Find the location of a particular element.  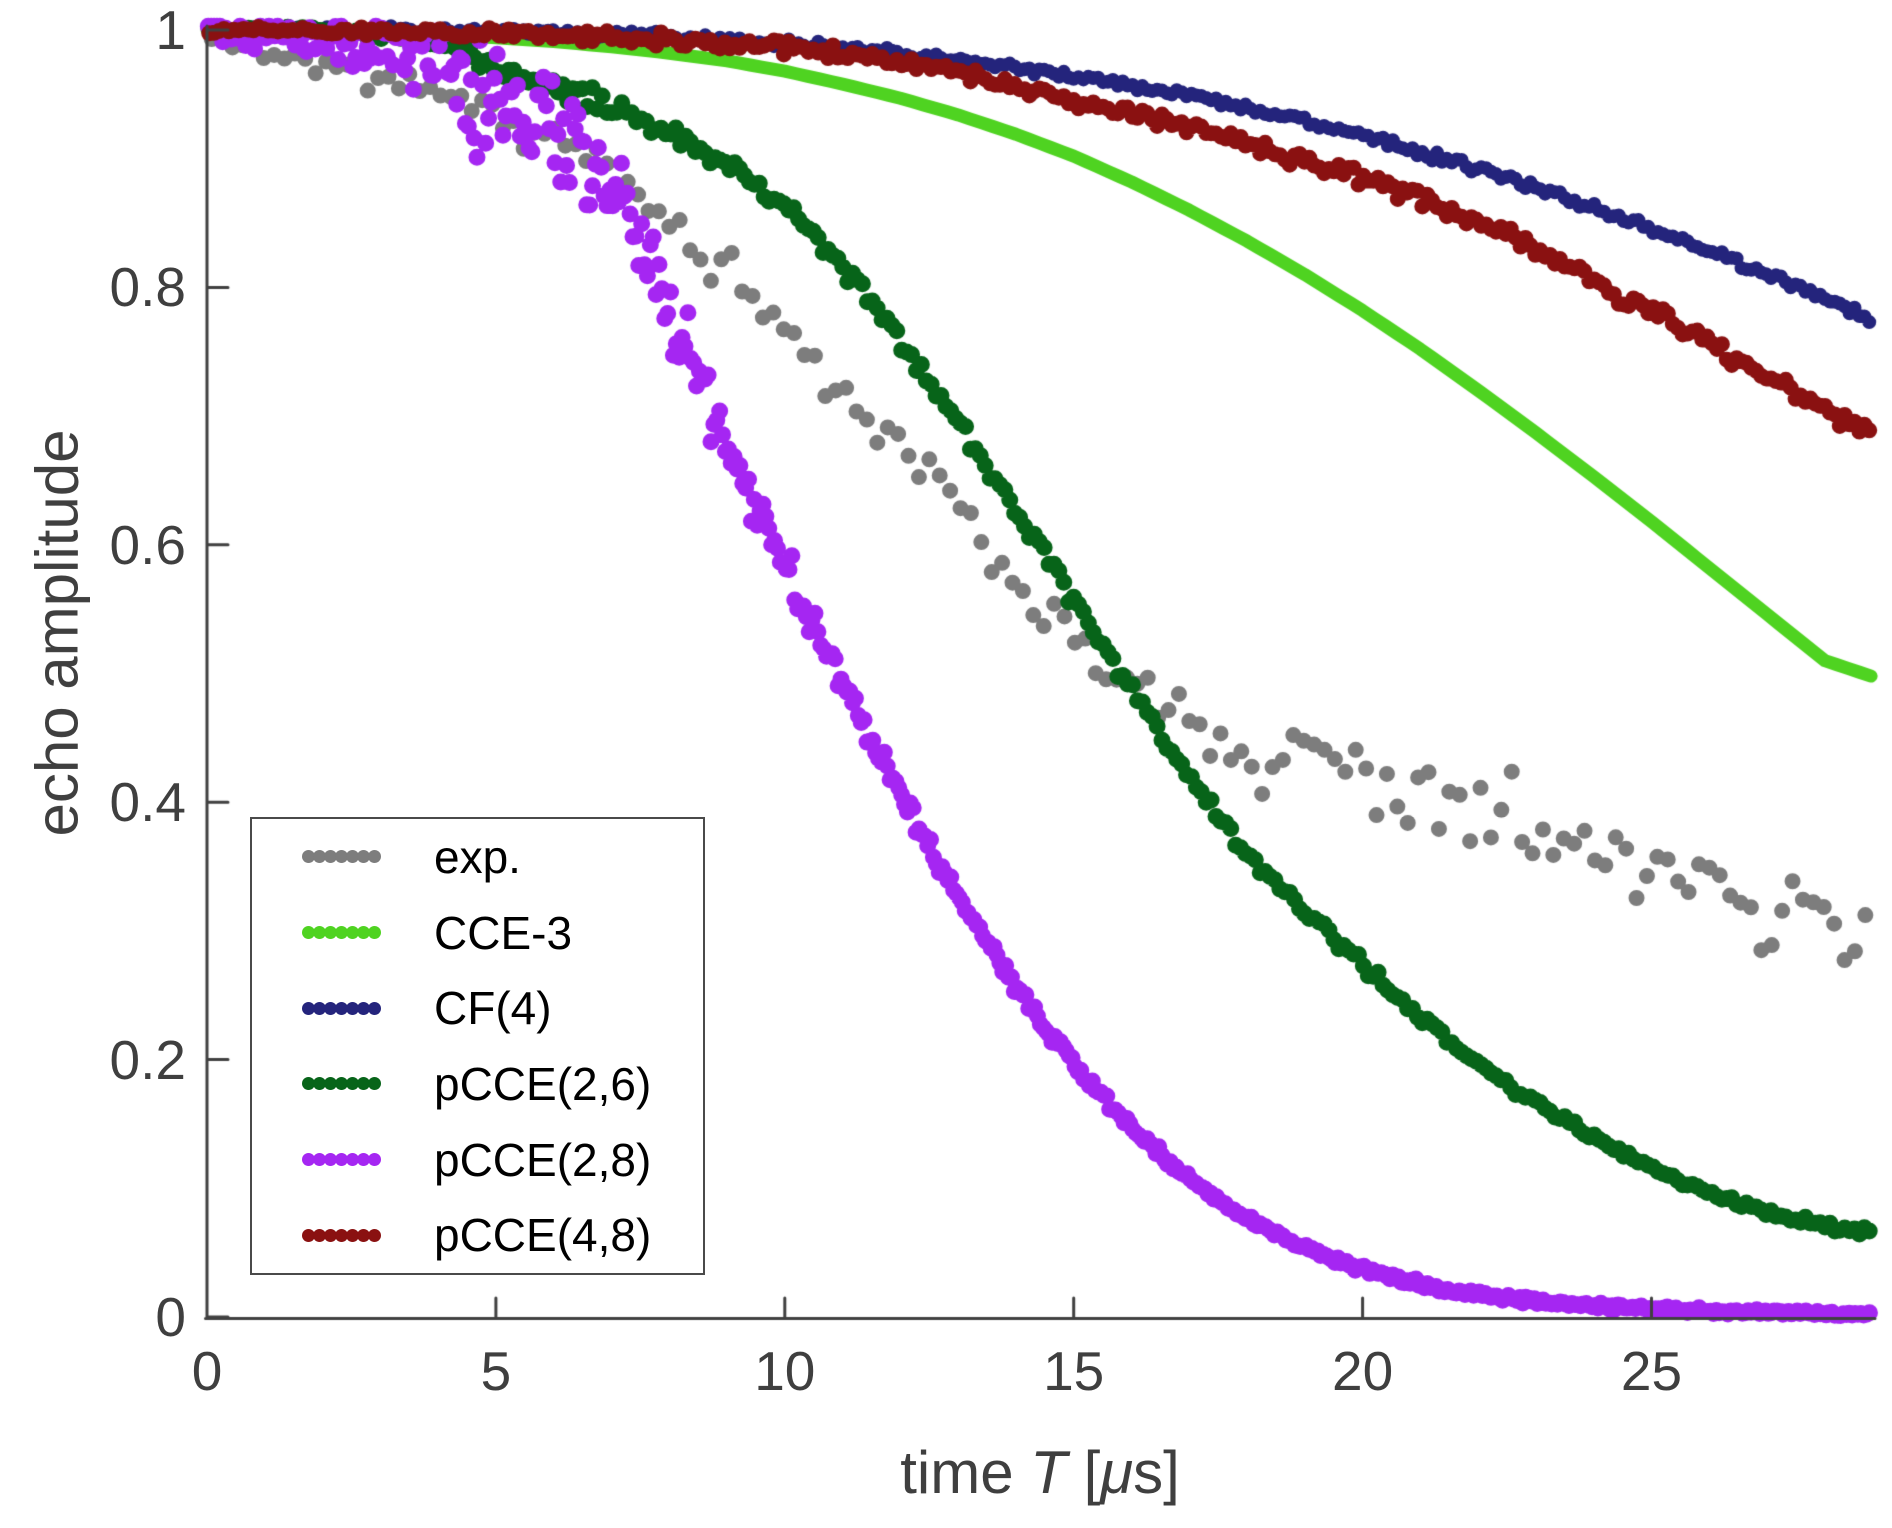

x-tick-label-25: 25 is located at coordinates (1651, 1371).